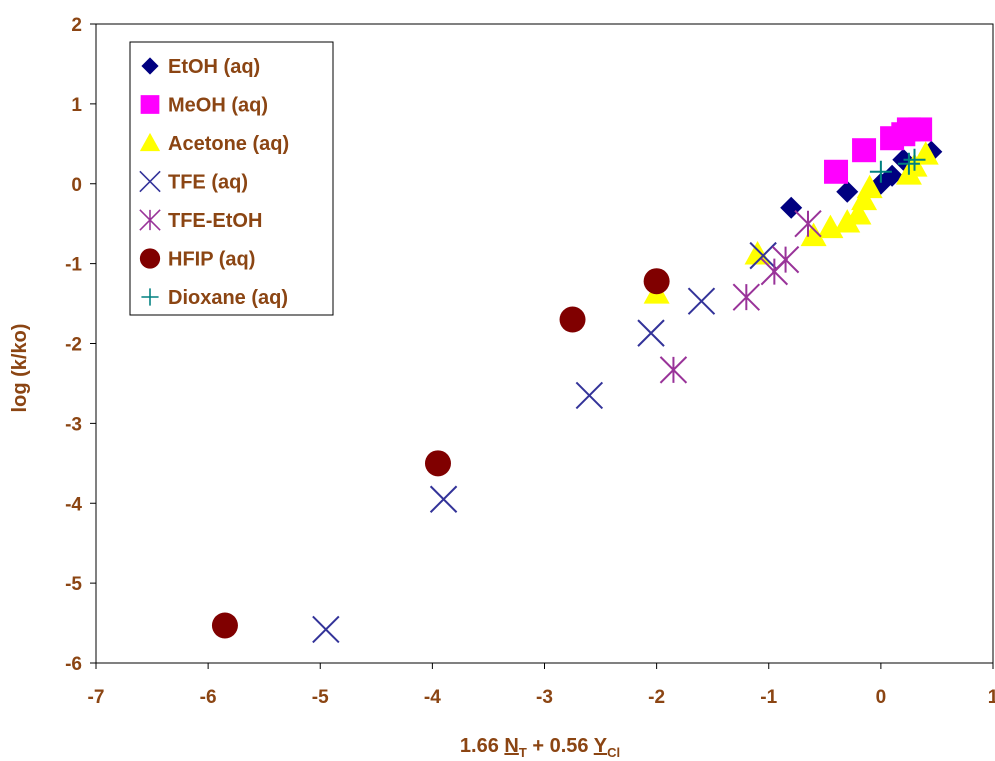  What do you see at coordinates (73, 504) in the screenshot?
I see `y-tick-label: -4` at bounding box center [73, 504].